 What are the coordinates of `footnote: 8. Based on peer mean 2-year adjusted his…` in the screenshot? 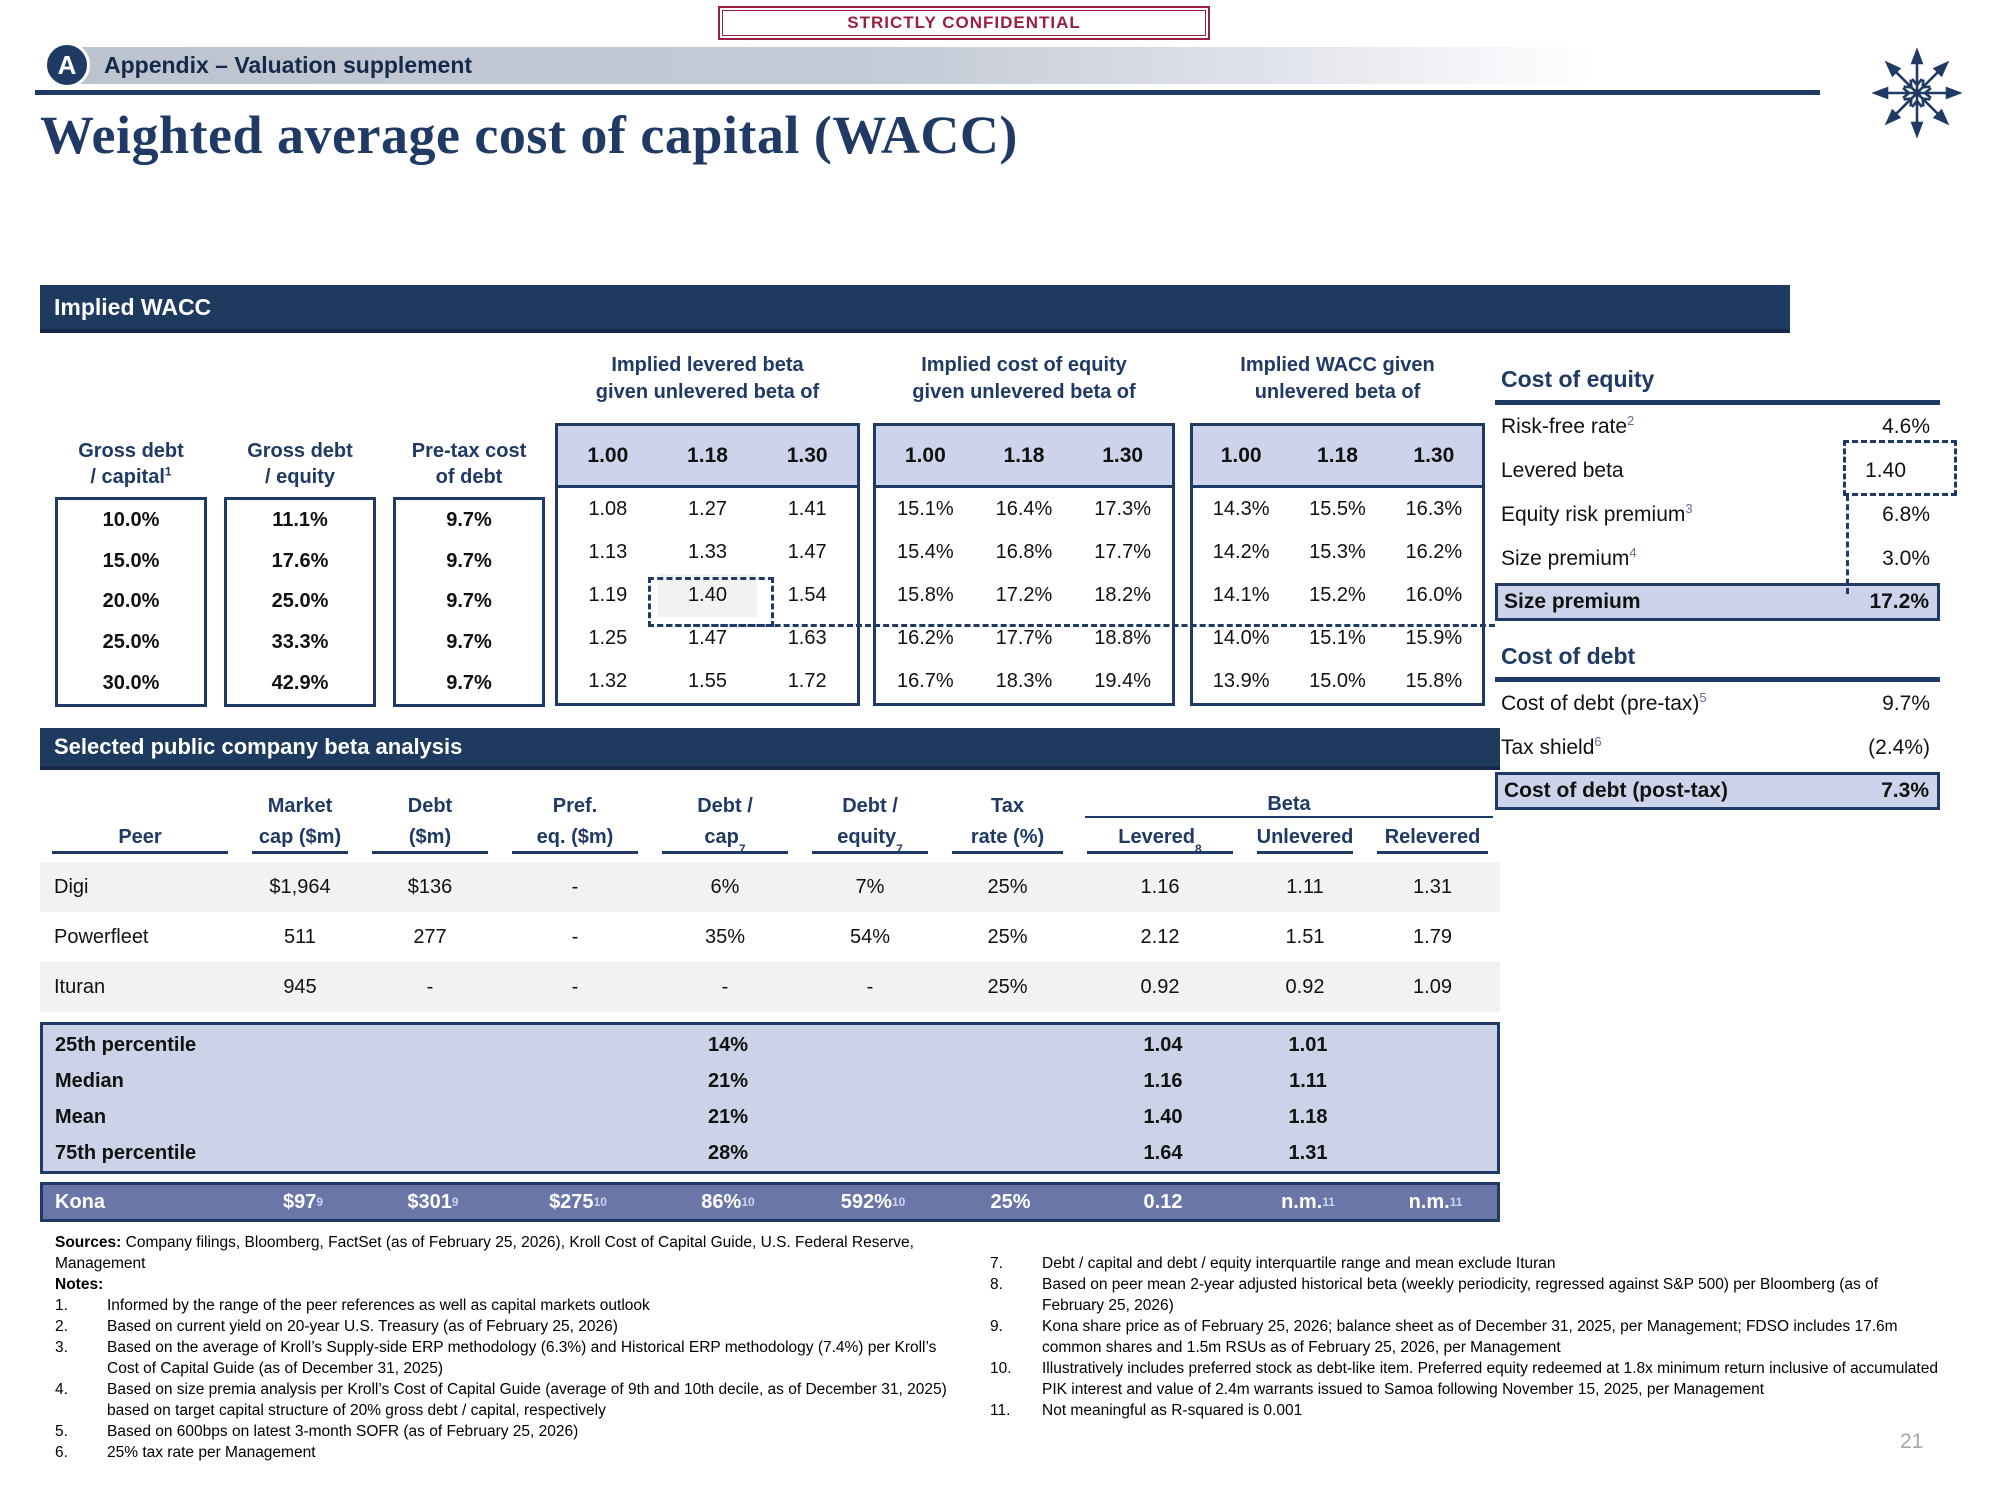 It's located at (1434, 1295).